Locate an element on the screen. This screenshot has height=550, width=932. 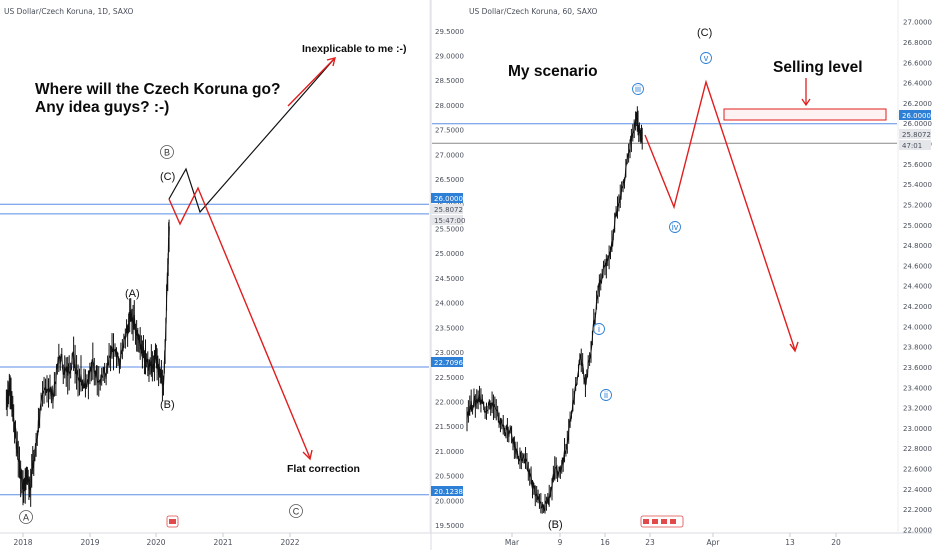
y-tick-label: 29.5000 is located at coordinates (449, 32).